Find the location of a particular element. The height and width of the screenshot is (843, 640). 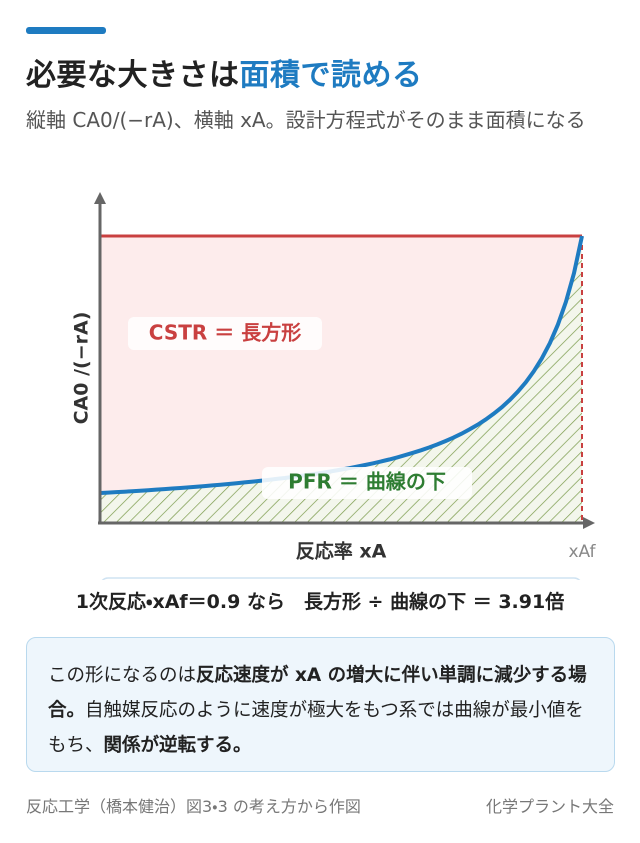

pfr-label-bg is located at coordinates (367, 483).